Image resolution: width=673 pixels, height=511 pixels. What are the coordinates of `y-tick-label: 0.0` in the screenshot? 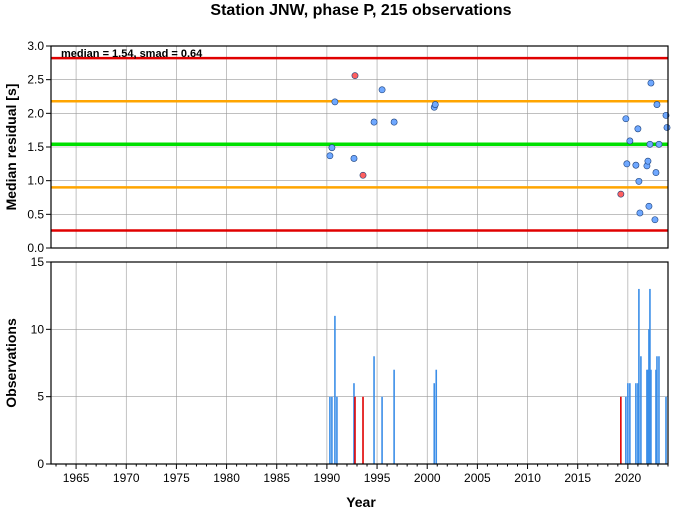 It's located at (35, 248).